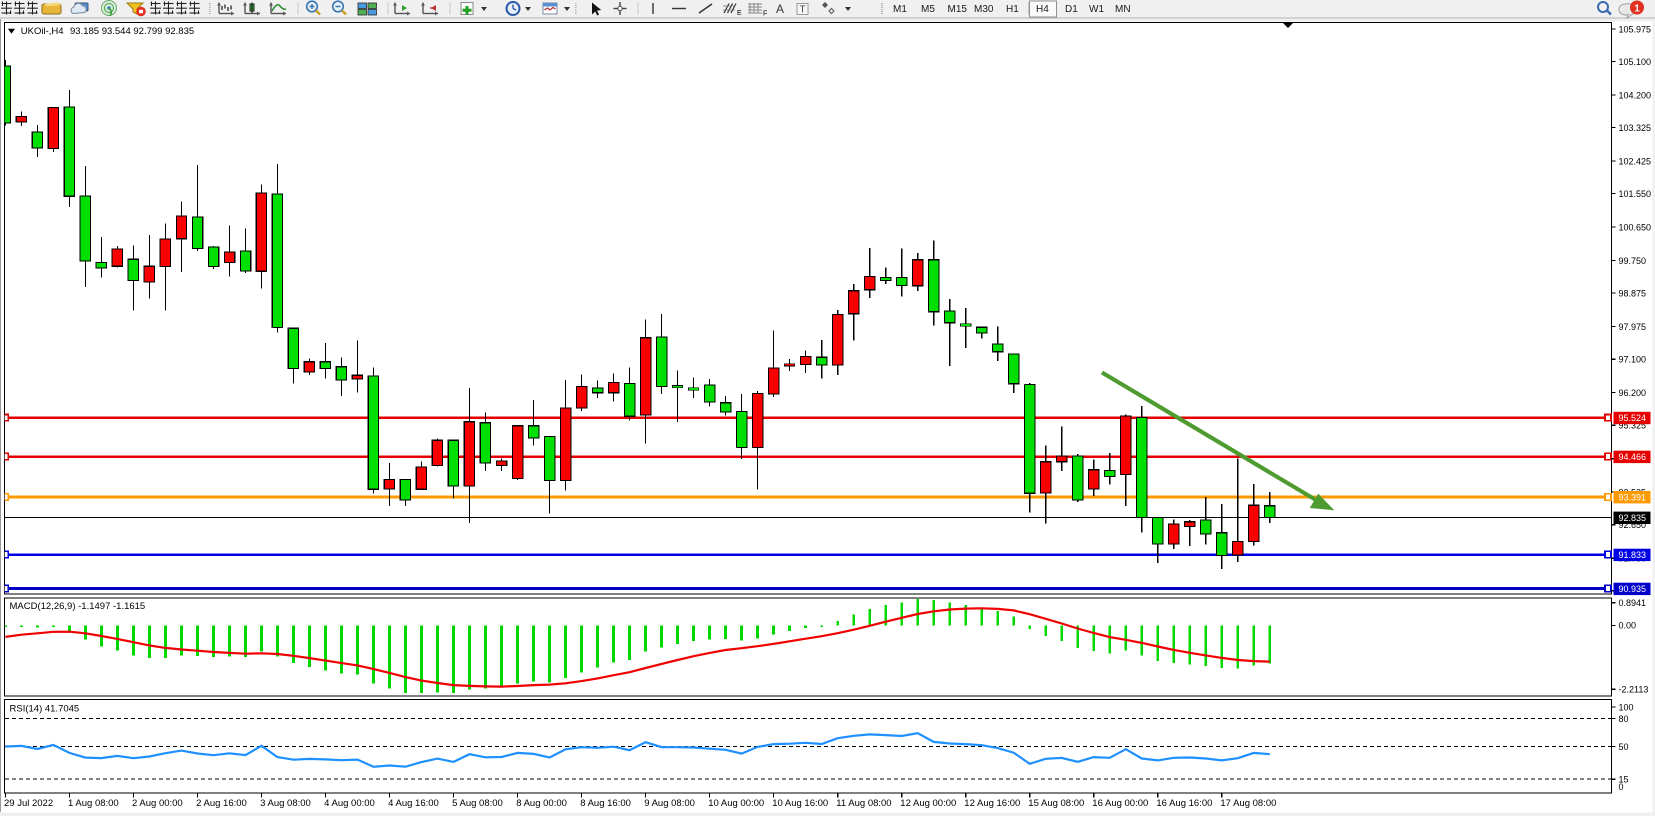 Image resolution: width=1655 pixels, height=816 pixels. What do you see at coordinates (285, 803) in the screenshot?
I see `svg-text: 3 Aug 08:00` at bounding box center [285, 803].